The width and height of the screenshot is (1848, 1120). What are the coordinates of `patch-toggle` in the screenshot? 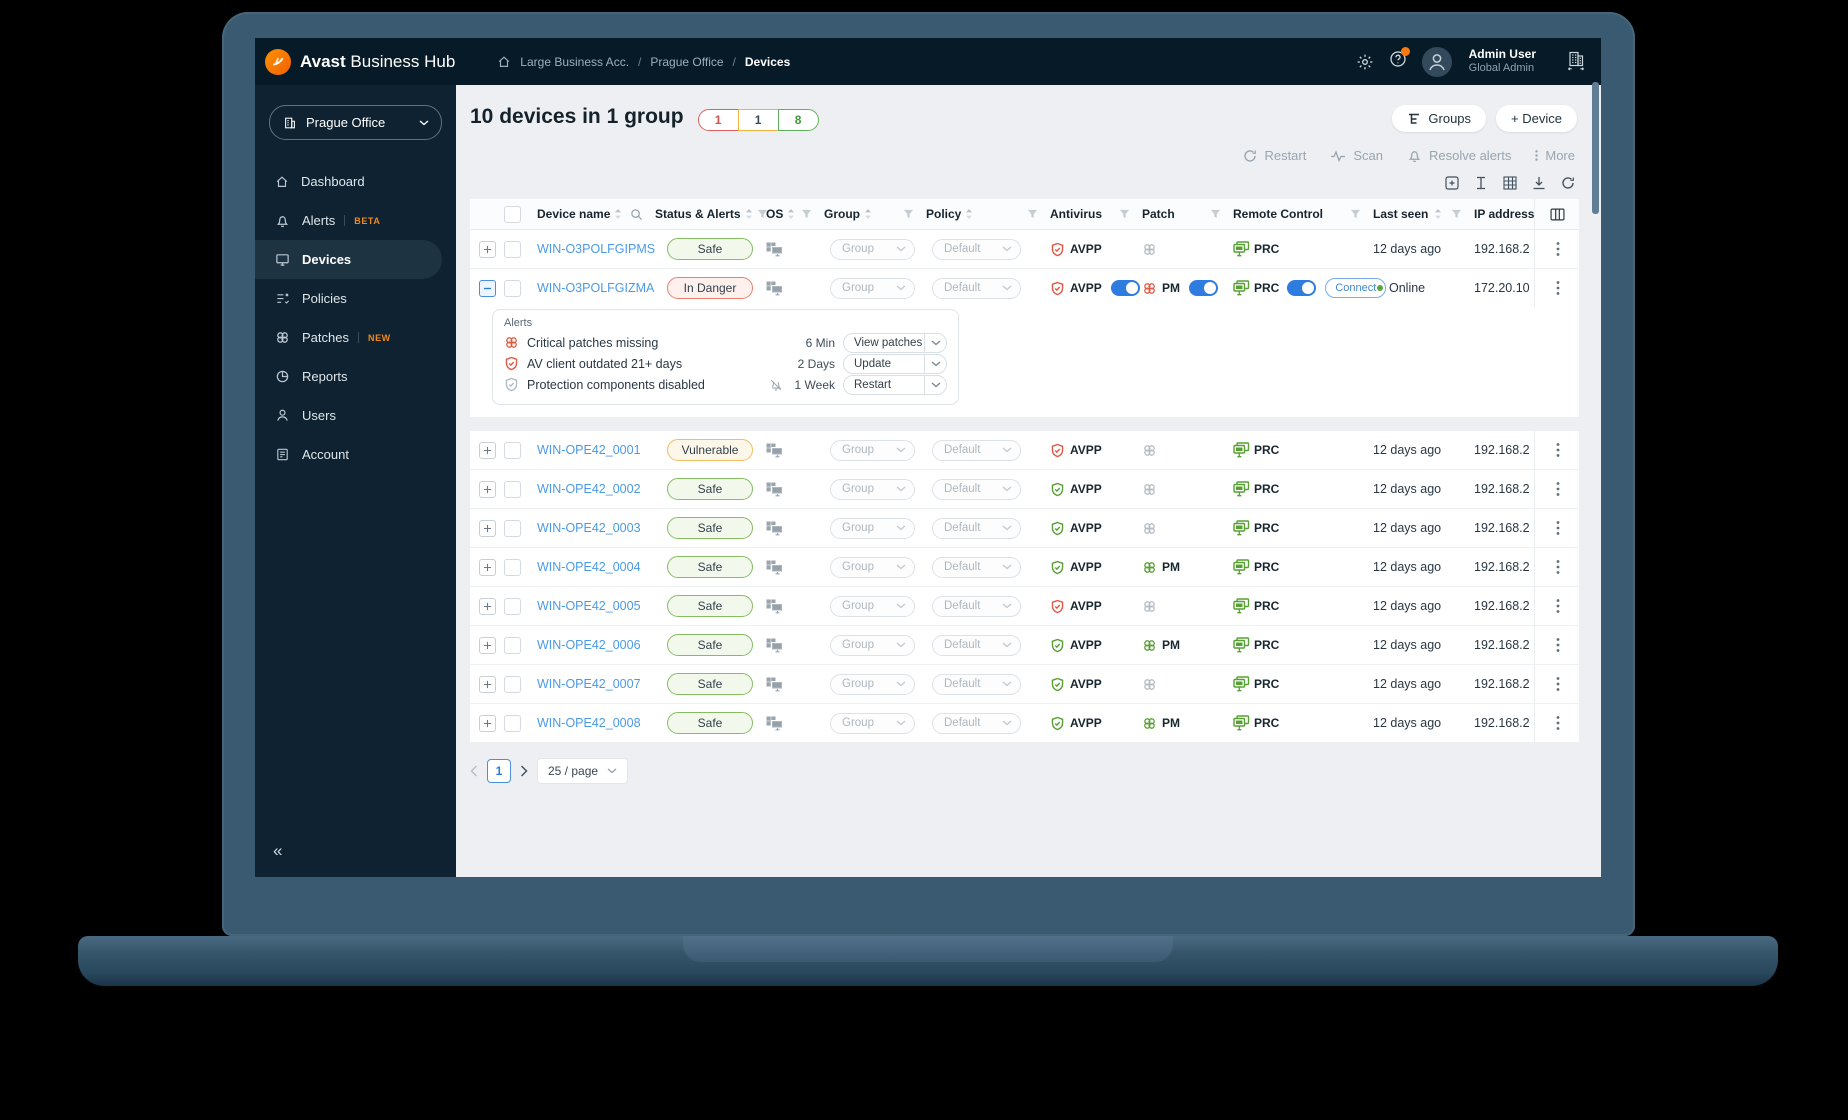 It's located at (1203, 288).